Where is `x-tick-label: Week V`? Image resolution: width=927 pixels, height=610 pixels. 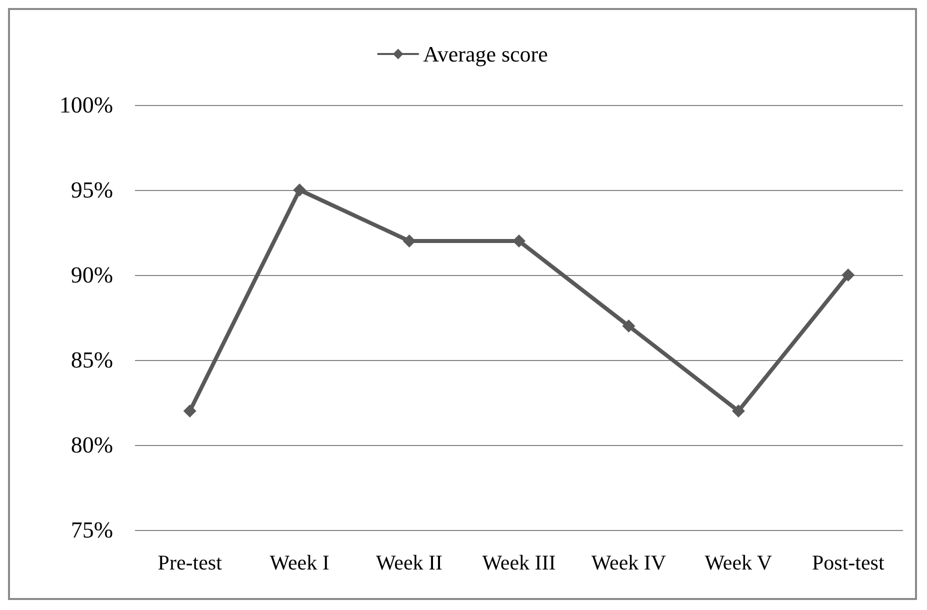
x-tick-label: Week V is located at coordinates (738, 562).